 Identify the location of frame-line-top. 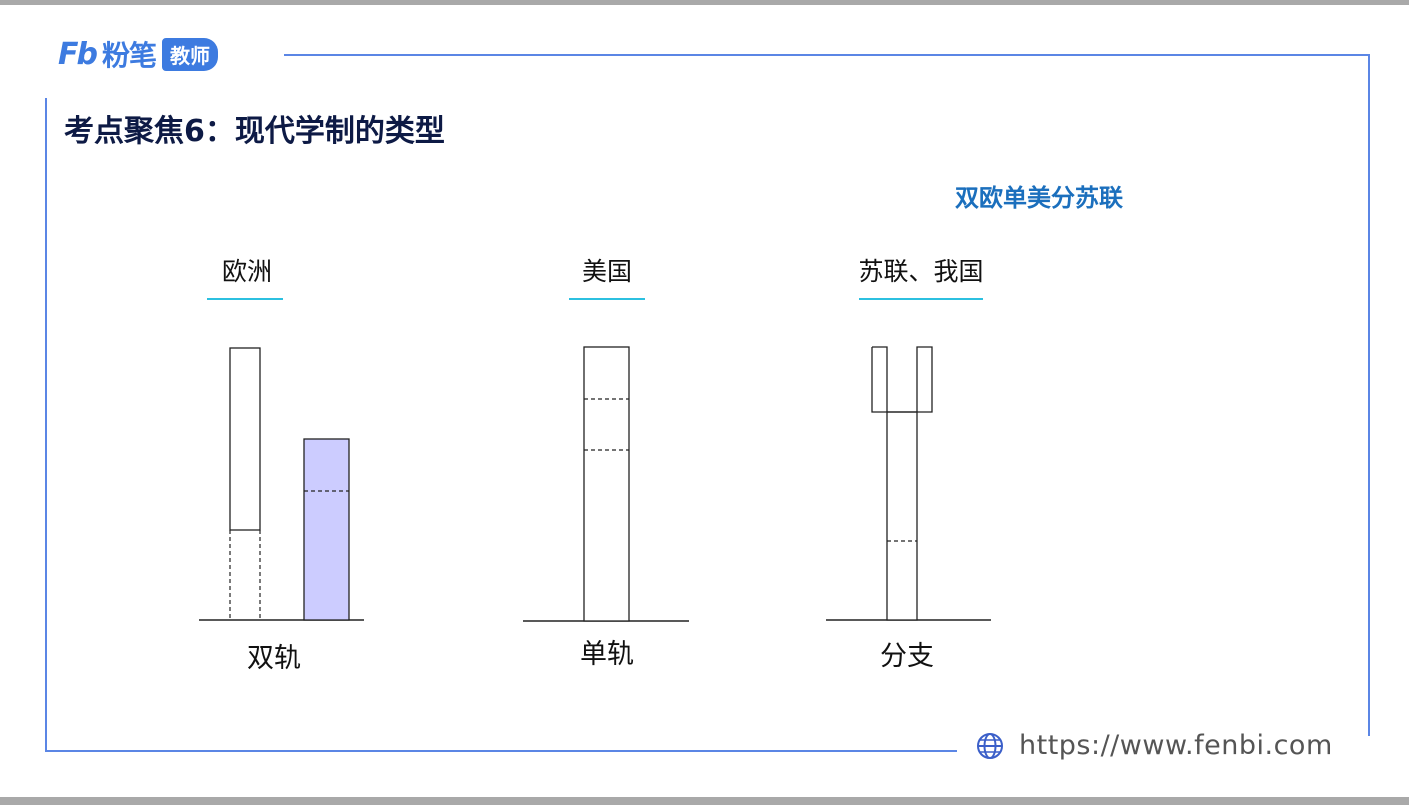
(827, 55).